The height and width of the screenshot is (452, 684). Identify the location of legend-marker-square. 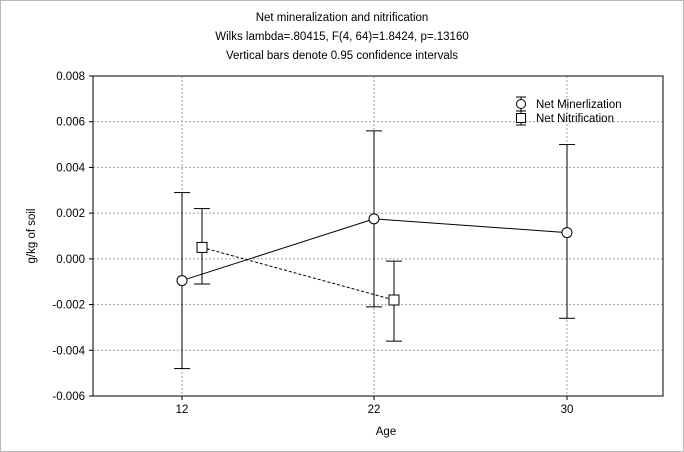
(521, 118).